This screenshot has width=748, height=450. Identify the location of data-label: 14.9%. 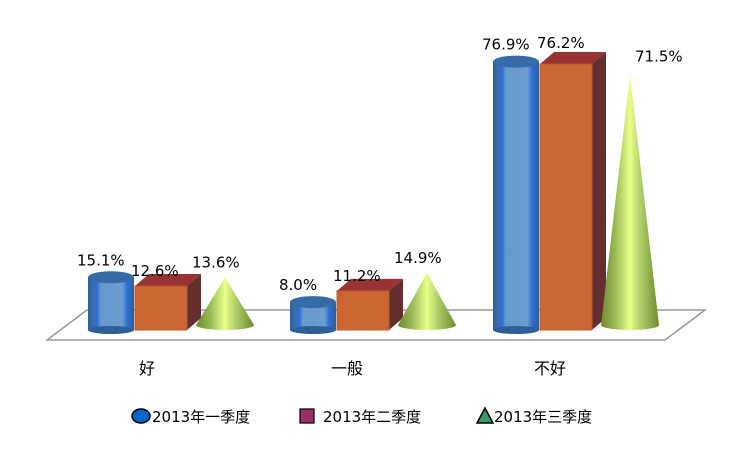
(418, 258).